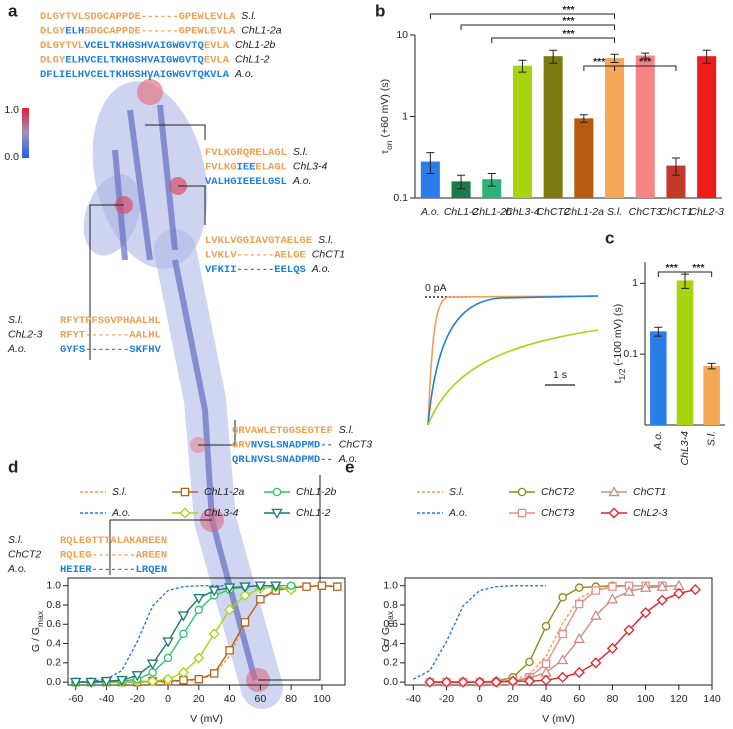  I want to click on x-tick-label: S.l., so click(614, 212).